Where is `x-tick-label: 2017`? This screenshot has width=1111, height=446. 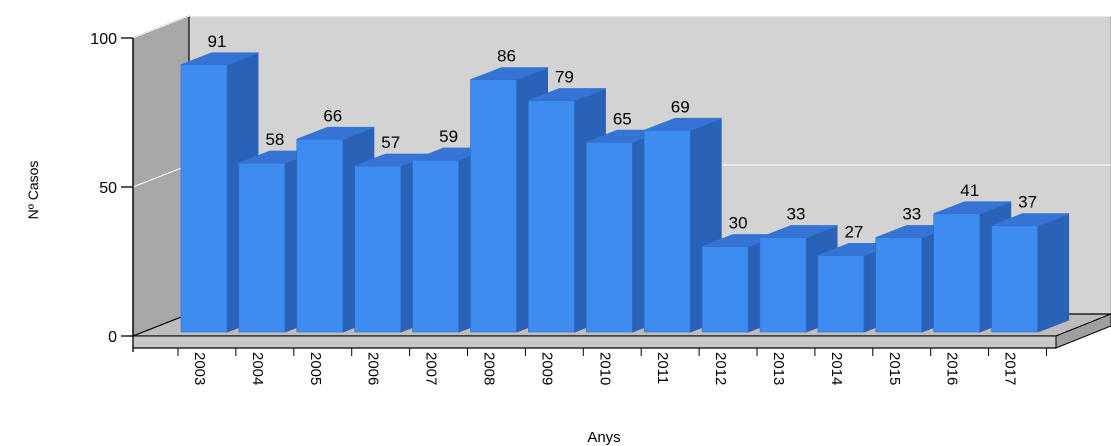 x-tick-label: 2017 is located at coordinates (1010, 368).